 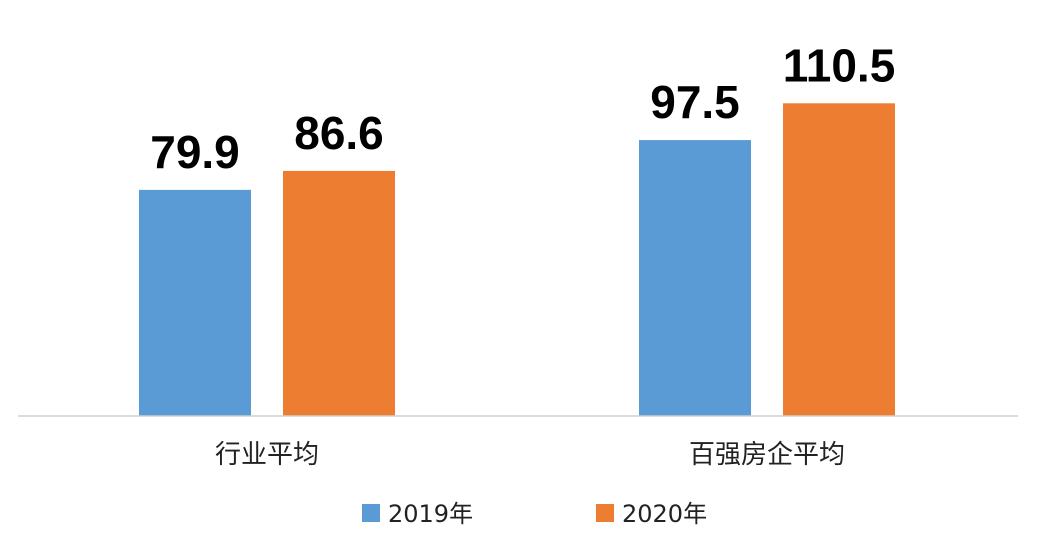 I want to click on x-tick-label: 行业平均, so click(x=267, y=455).